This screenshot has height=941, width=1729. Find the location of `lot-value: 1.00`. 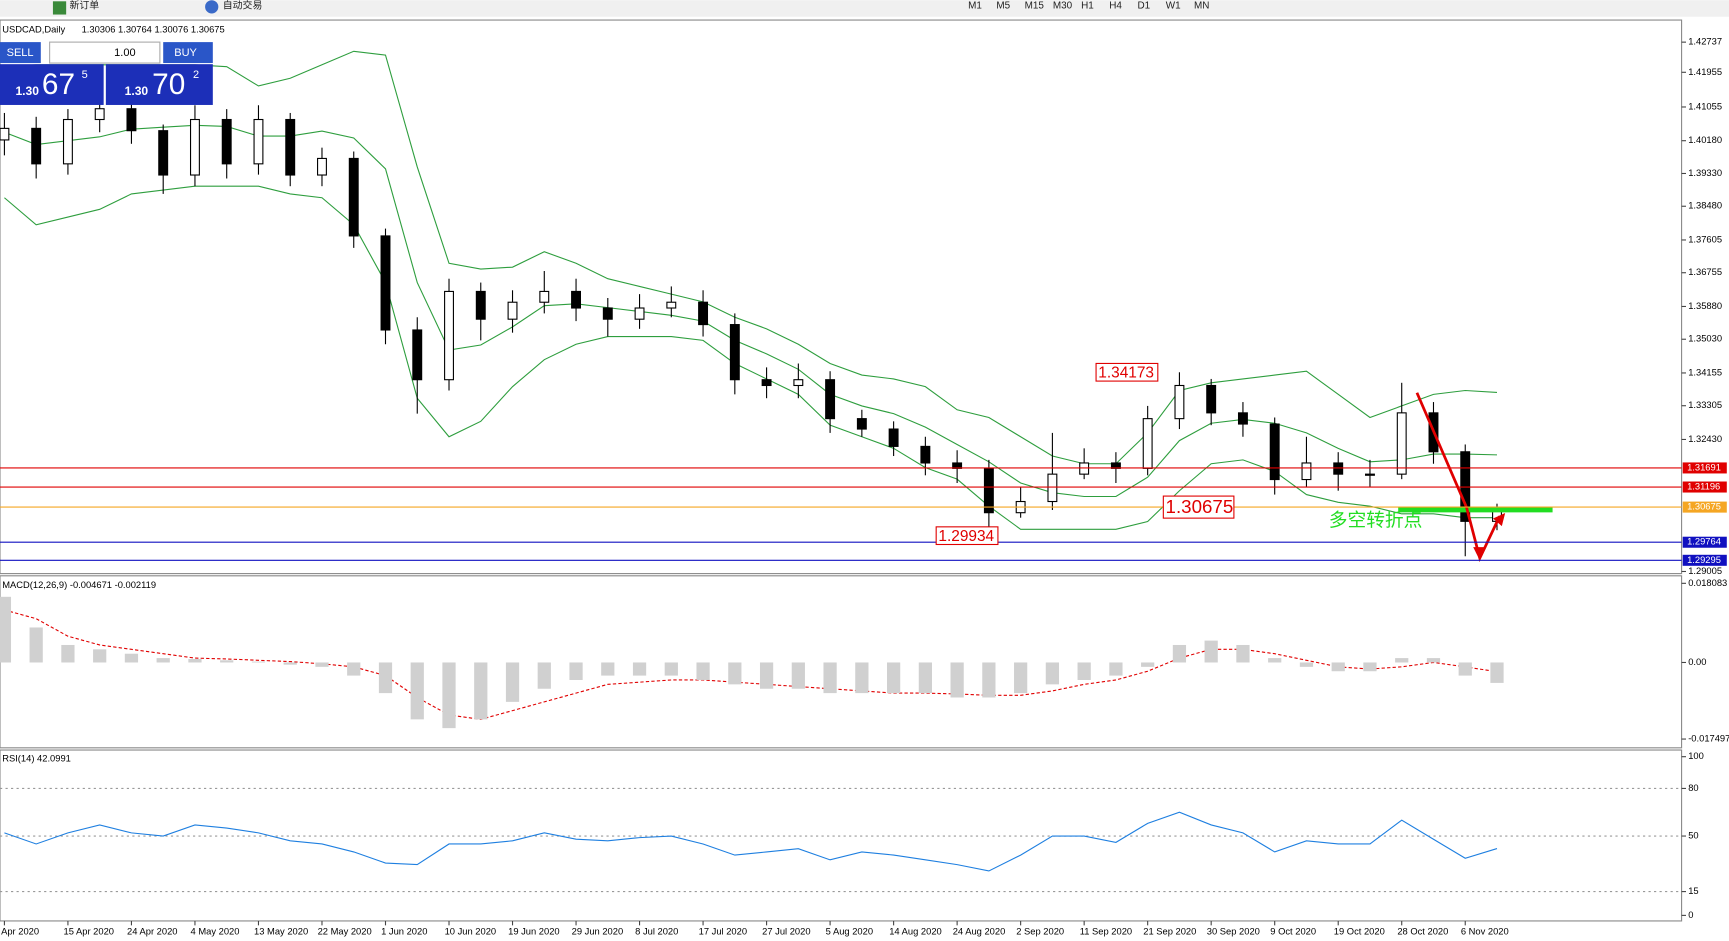

lot-value: 1.00 is located at coordinates (124, 53).